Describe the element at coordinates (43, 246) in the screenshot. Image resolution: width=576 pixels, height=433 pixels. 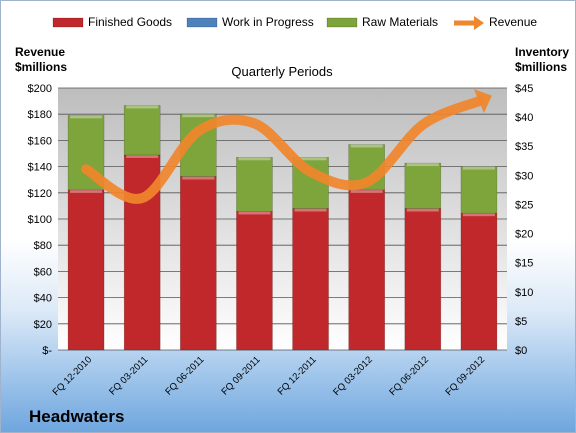
I see `left-tick-label: $80` at that location.